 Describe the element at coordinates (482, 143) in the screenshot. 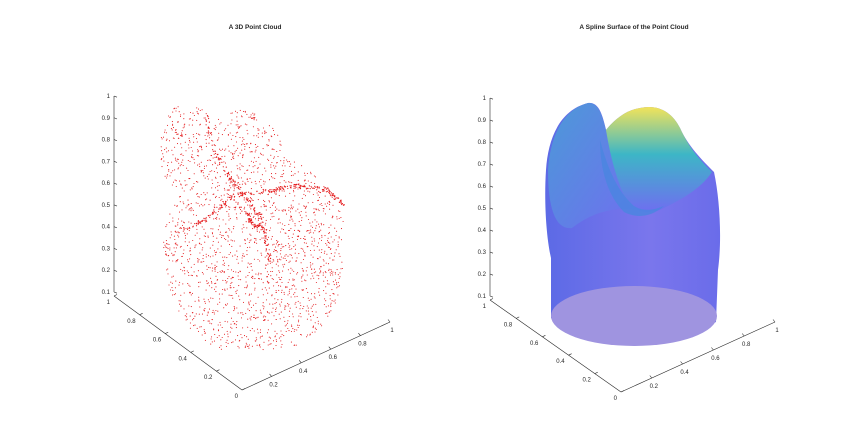

I see `z-tick-label: 0.8` at that location.